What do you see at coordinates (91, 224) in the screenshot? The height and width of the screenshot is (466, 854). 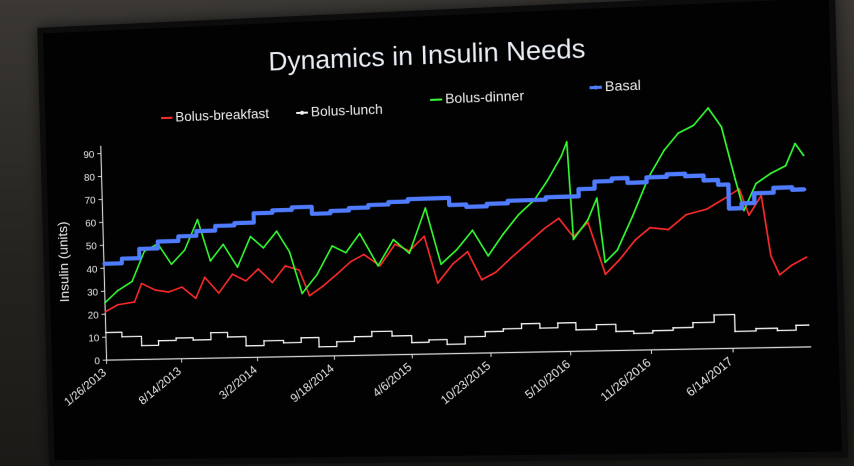 I see `y-tick-label: 60` at bounding box center [91, 224].